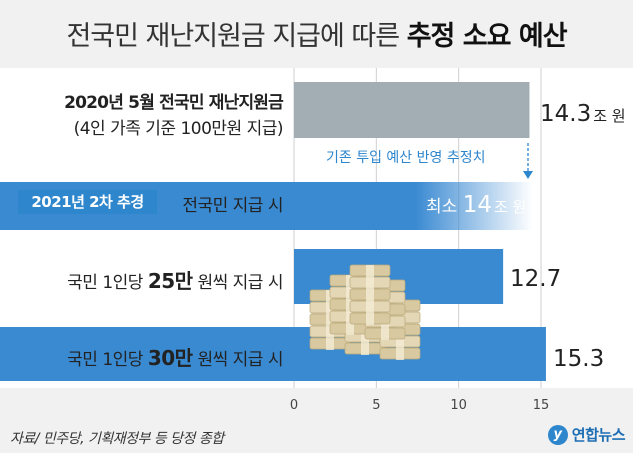 The image size is (633, 453). Describe the element at coordinates (232, 206) in the screenshot. I see `row2-label: 전국민 지급 시` at that location.